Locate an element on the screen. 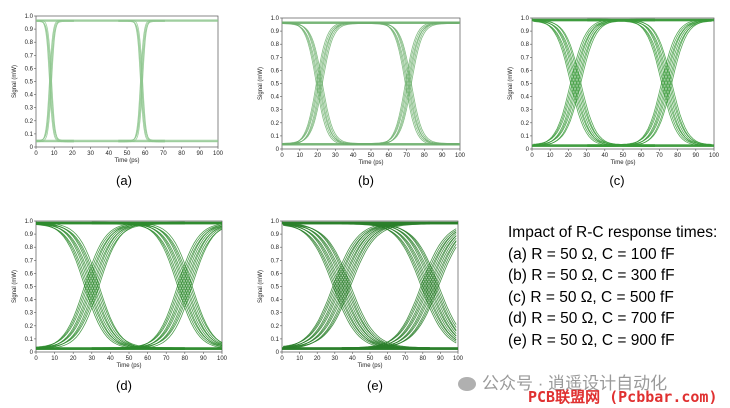  watermark-source: PCB联盟网 (Pcbbar.com) is located at coordinates (623, 397).